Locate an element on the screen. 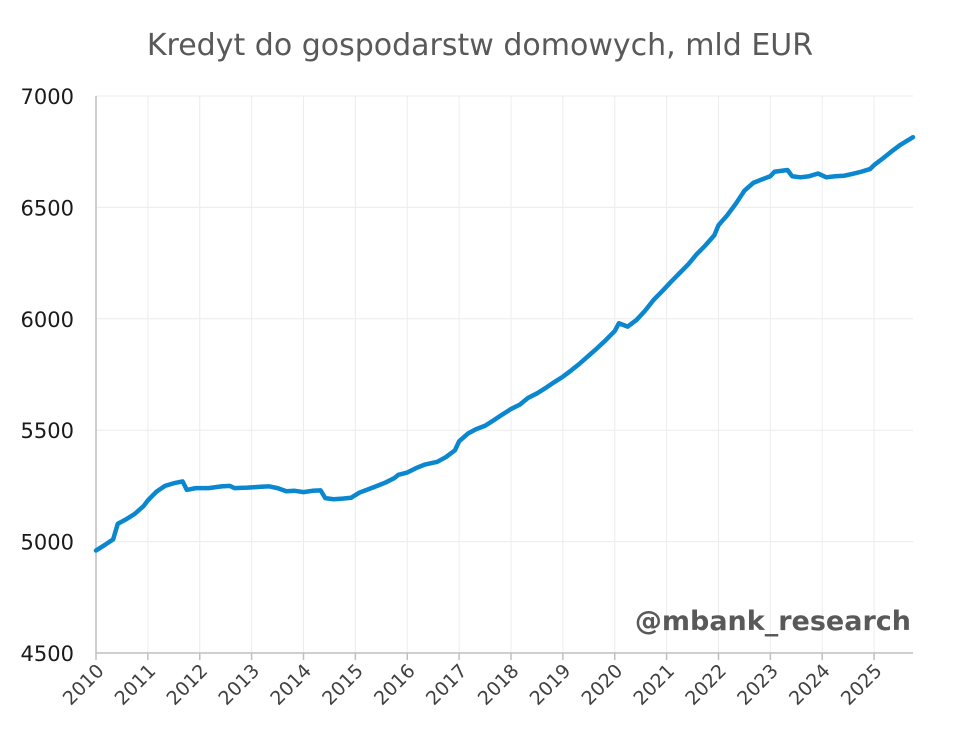 This screenshot has height=744, width=960. x-tick-label: 2020 is located at coordinates (603, 685).